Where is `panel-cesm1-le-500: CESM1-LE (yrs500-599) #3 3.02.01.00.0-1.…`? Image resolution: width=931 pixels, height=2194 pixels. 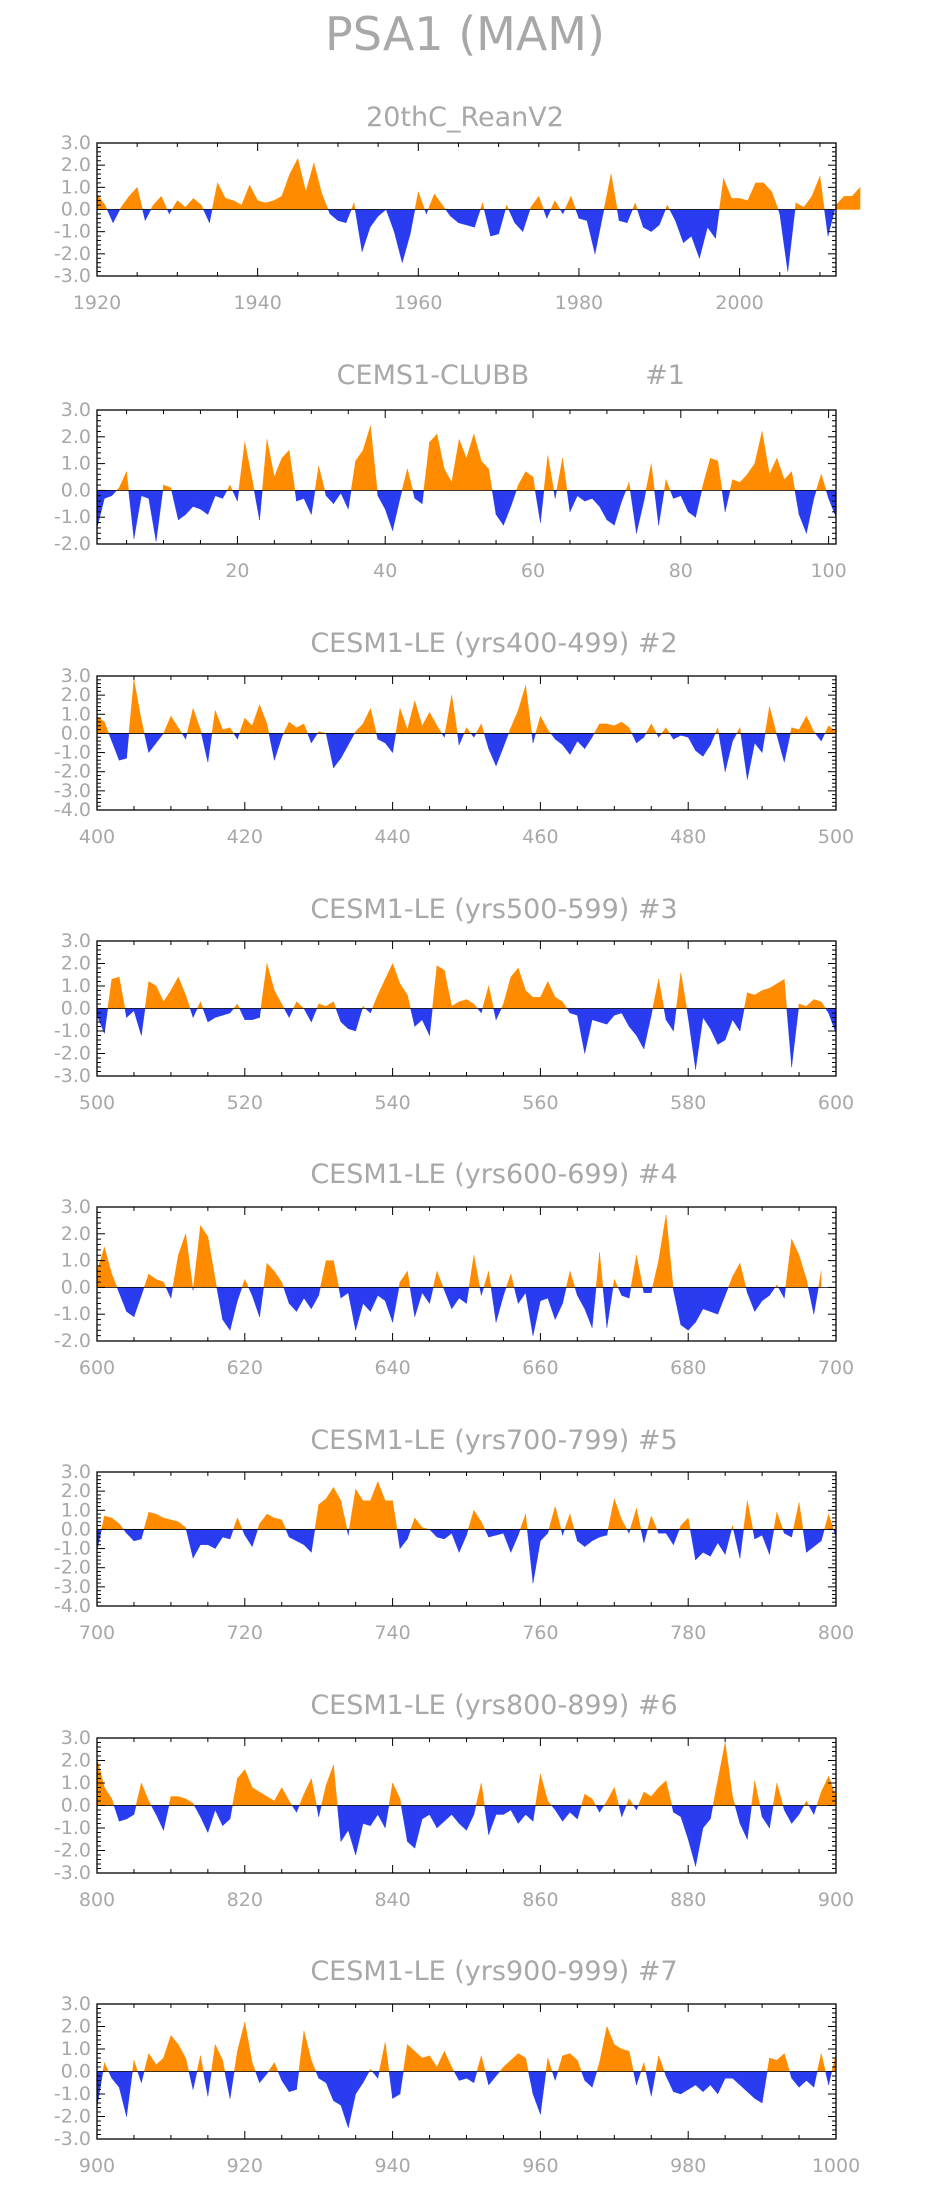
panel-cesm1-le-500: CESM1-LE (yrs500-599) #3 3.02.01.00.0-1.… is located at coordinates (454, 1004).